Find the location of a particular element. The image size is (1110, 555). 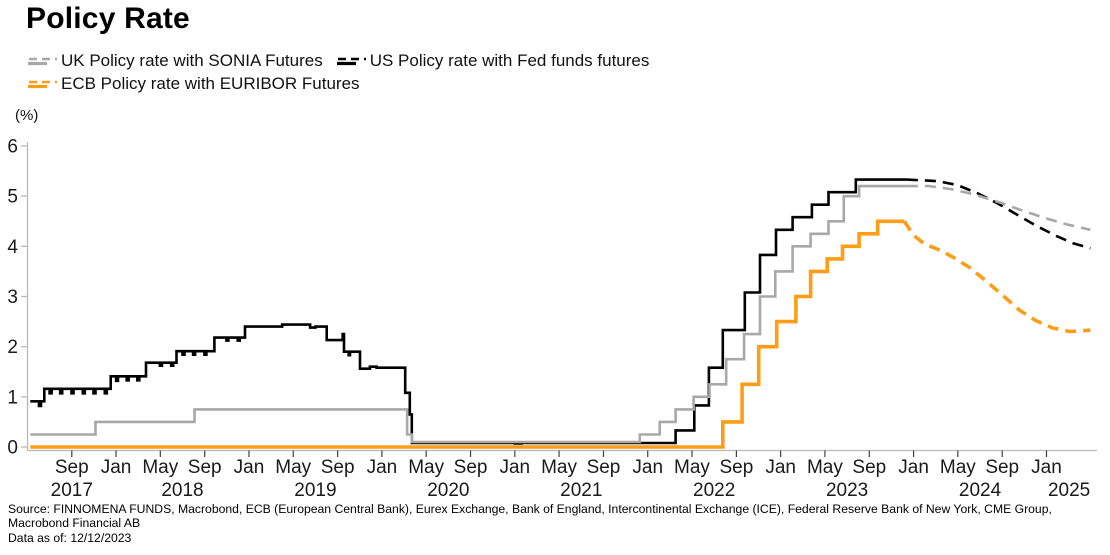

x-axis-year-label: 2020 is located at coordinates (448, 490).